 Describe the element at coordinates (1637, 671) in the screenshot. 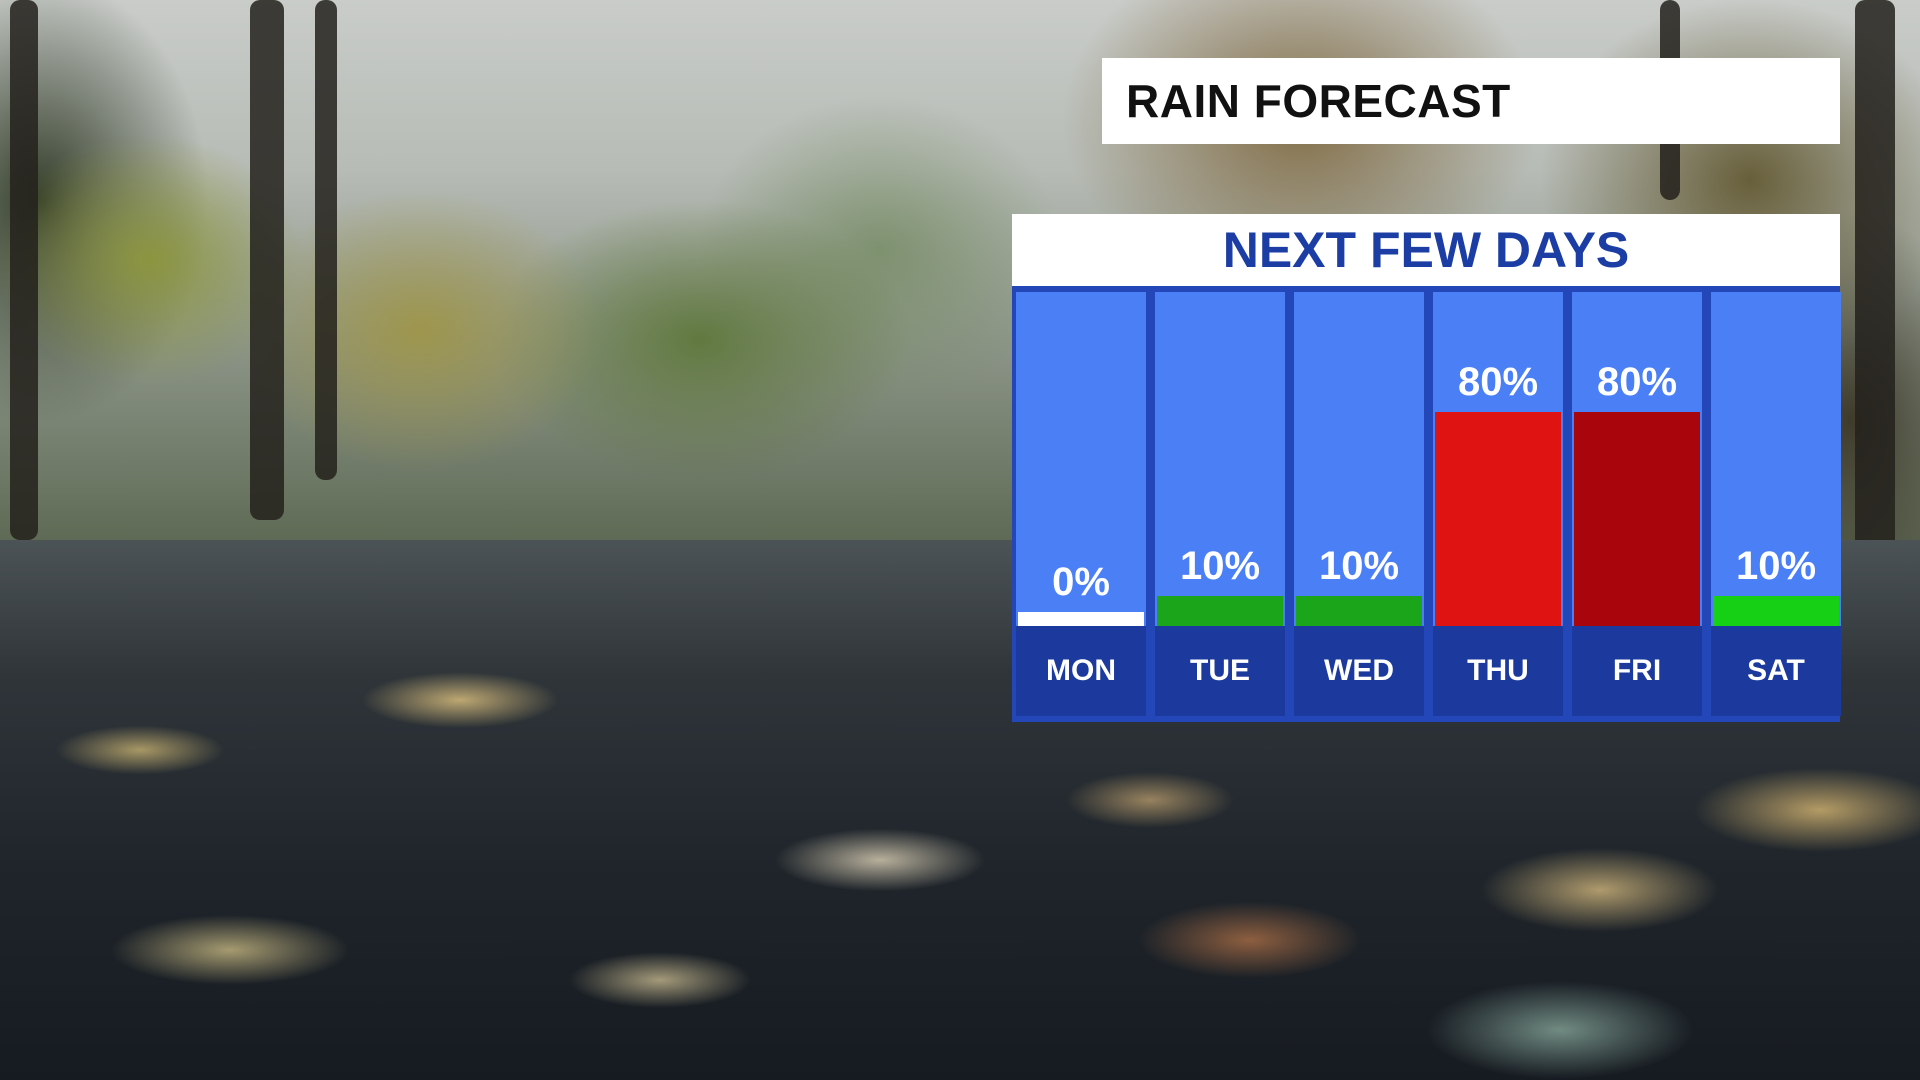

I see `day-label: FRI` at that location.